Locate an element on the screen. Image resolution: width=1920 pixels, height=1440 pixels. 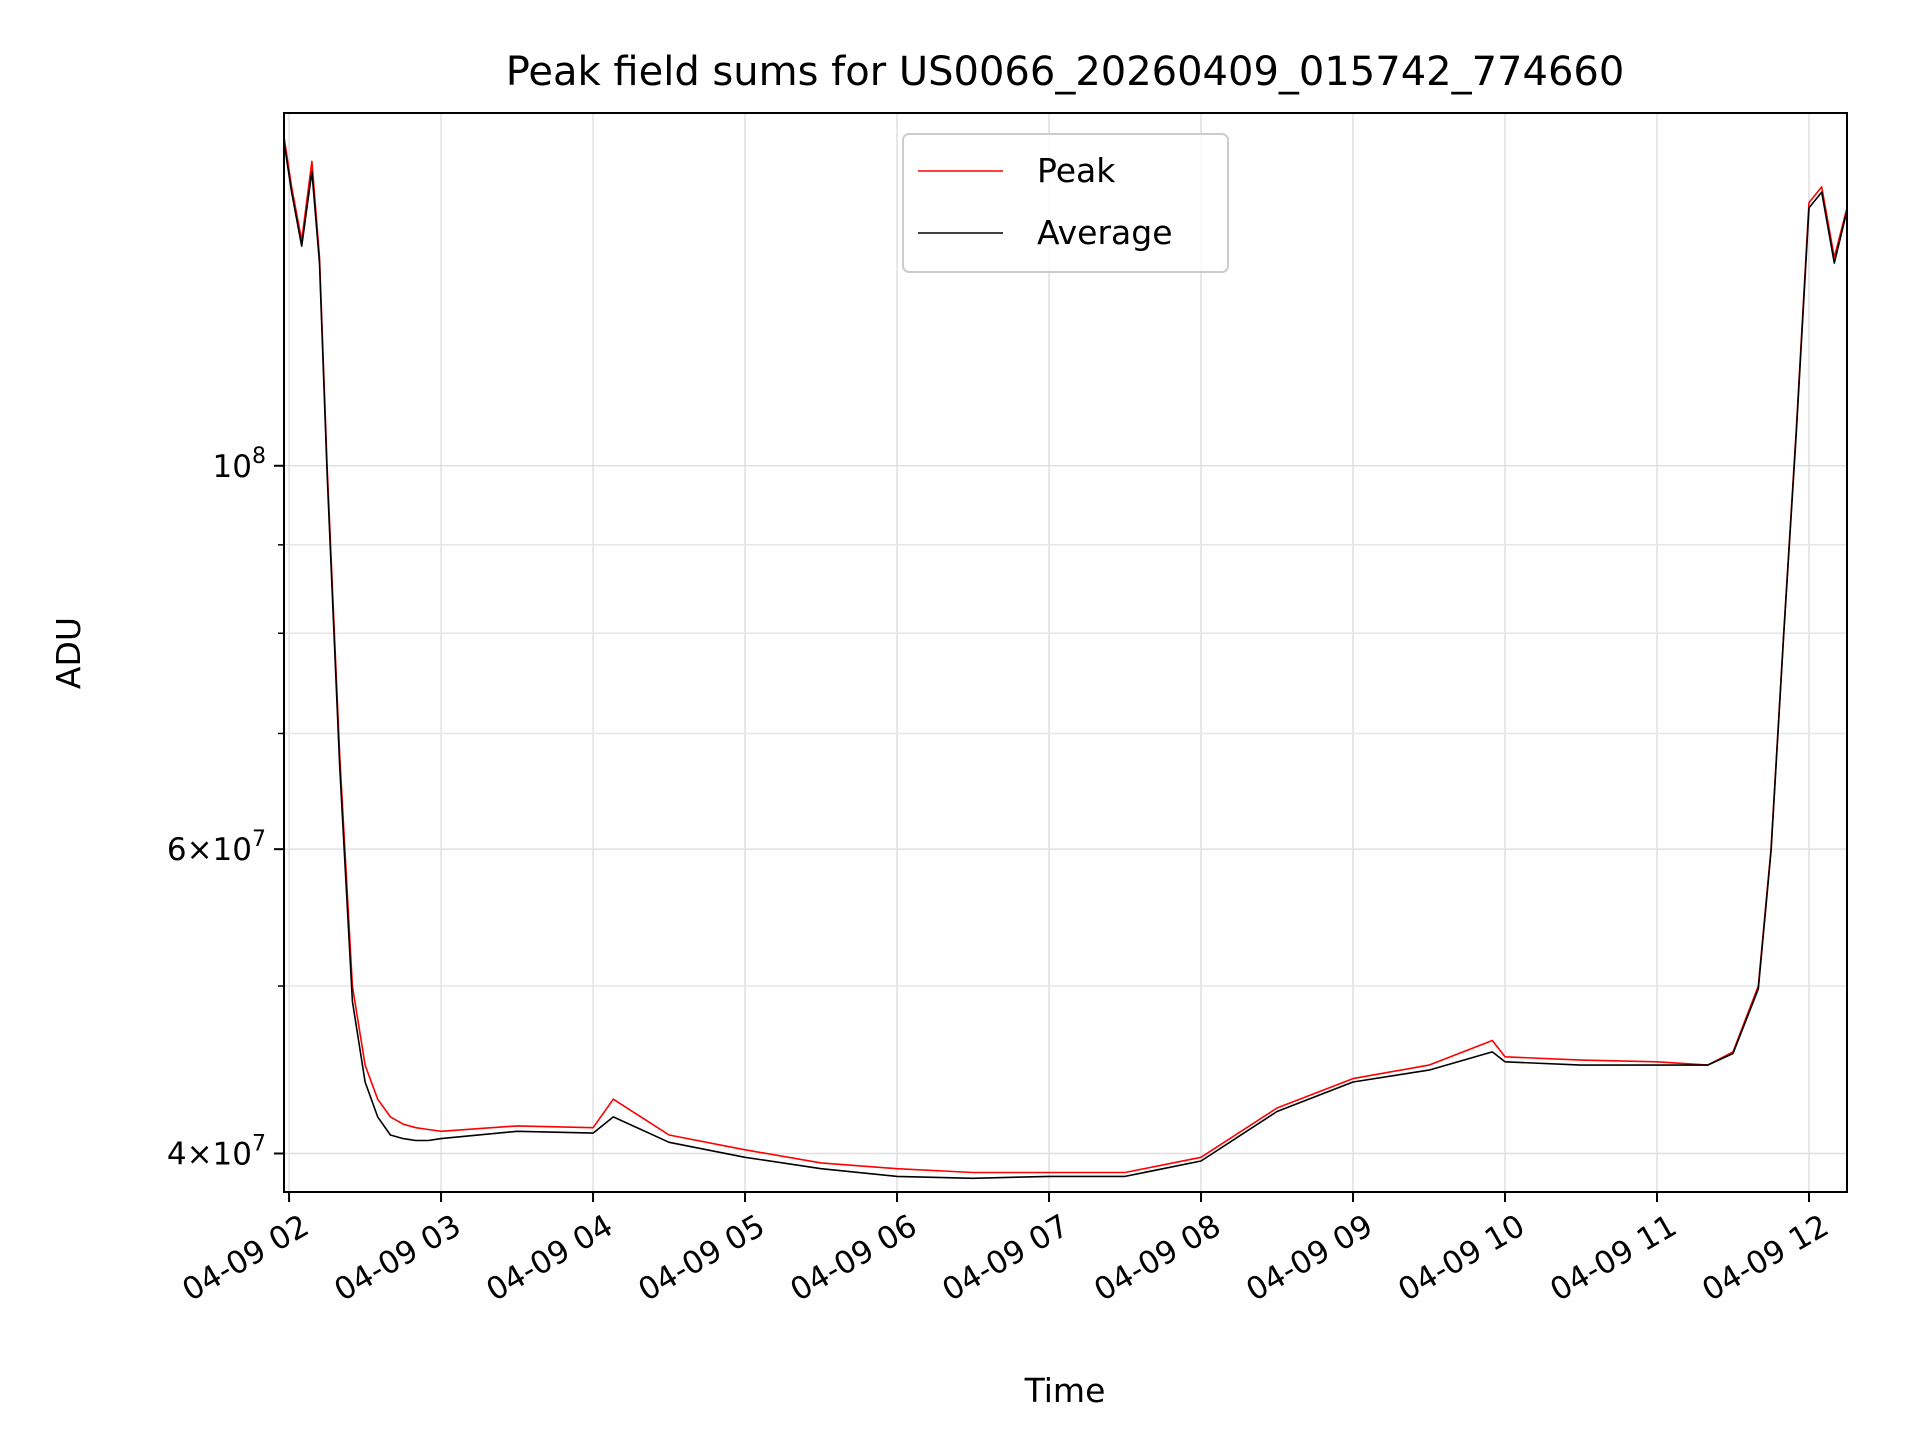
x-axis-label: Time is located at coordinates (1065, 1390).